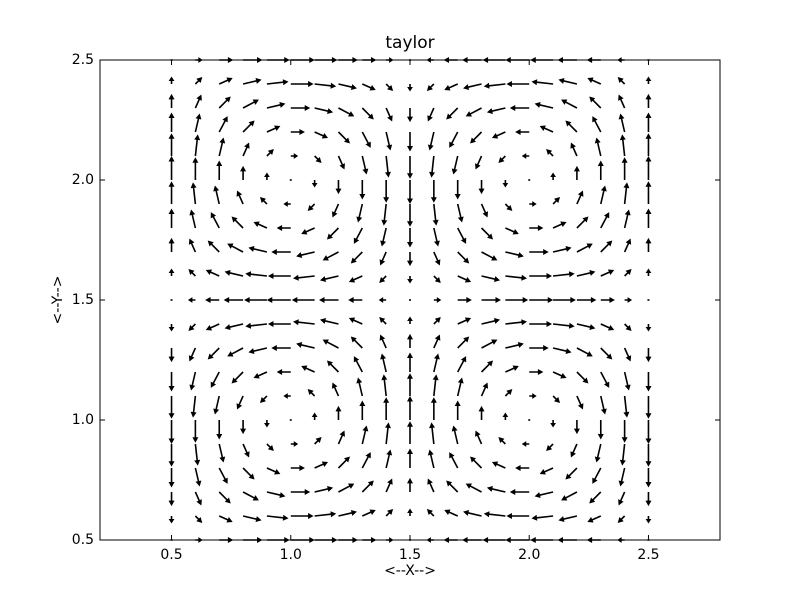 The image size is (800, 600). I want to click on x-tick-label: 1.5, so click(410, 555).